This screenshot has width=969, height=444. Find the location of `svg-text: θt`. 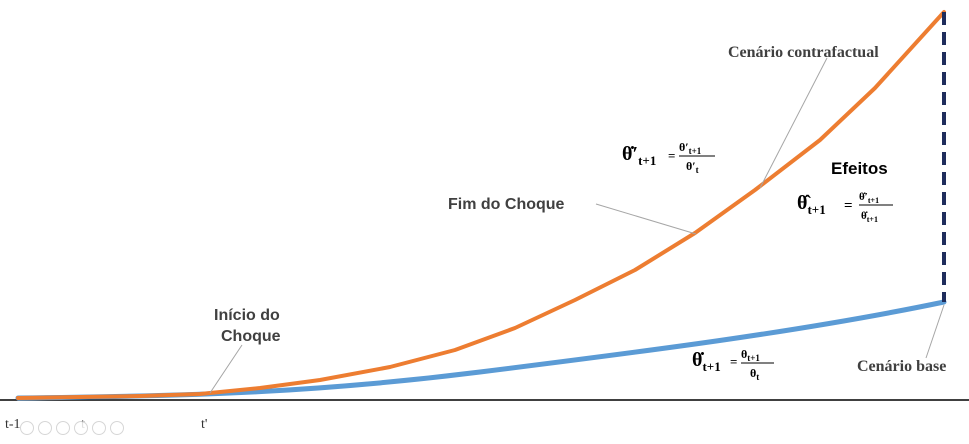

svg-text: θt is located at coordinates (754, 374).